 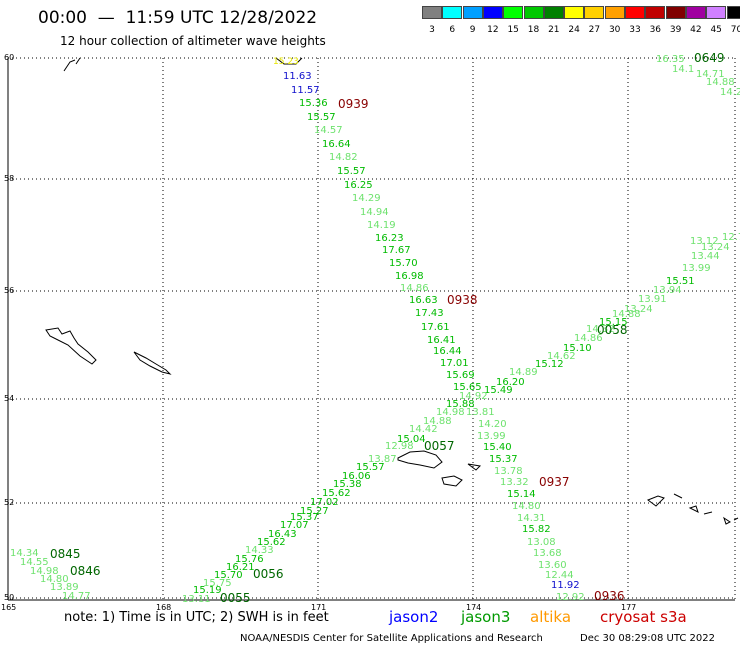 I want to click on track-value: 15.15, so click(x=613, y=322).